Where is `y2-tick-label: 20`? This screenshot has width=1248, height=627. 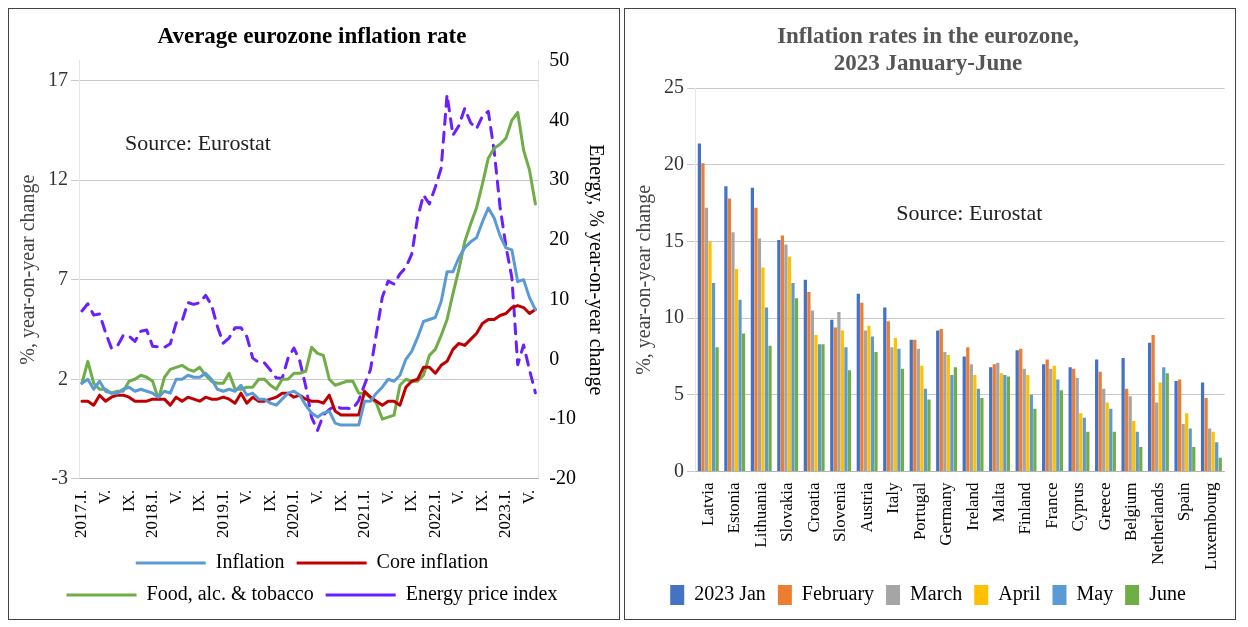 y2-tick-label: 20 is located at coordinates (559, 238).